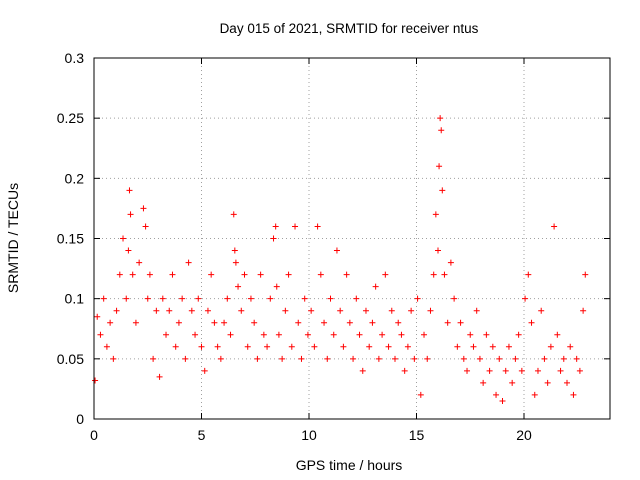 This screenshot has width=640, height=480. What do you see at coordinates (70, 118) in the screenshot?
I see `y-tick-label: 0.25` at bounding box center [70, 118].